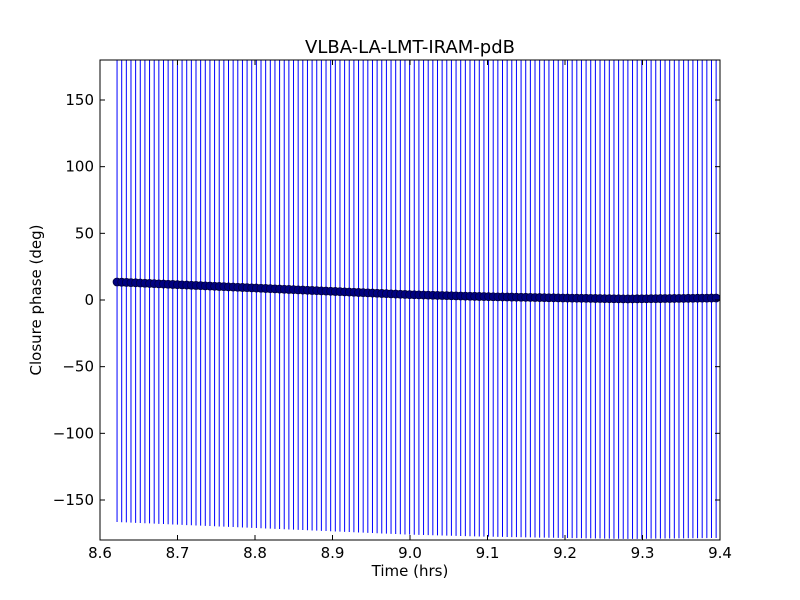 Image resolution: width=800 pixels, height=600 pixels. I want to click on y-tick-label: 50, so click(84, 233).